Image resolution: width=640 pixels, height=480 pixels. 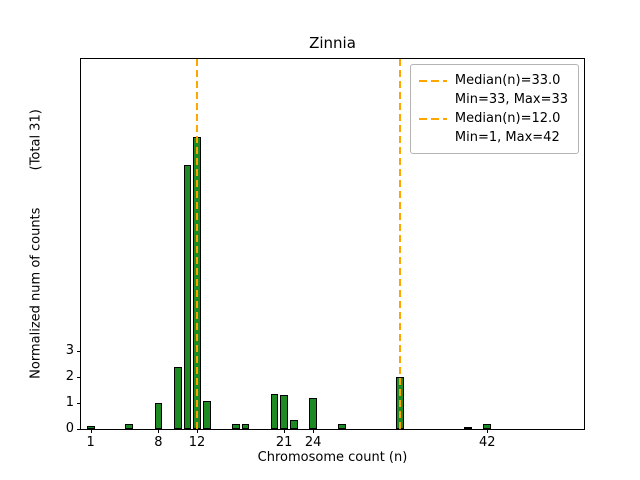 I want to click on legend-row: Median(n)=33.0, so click(x=493, y=80).